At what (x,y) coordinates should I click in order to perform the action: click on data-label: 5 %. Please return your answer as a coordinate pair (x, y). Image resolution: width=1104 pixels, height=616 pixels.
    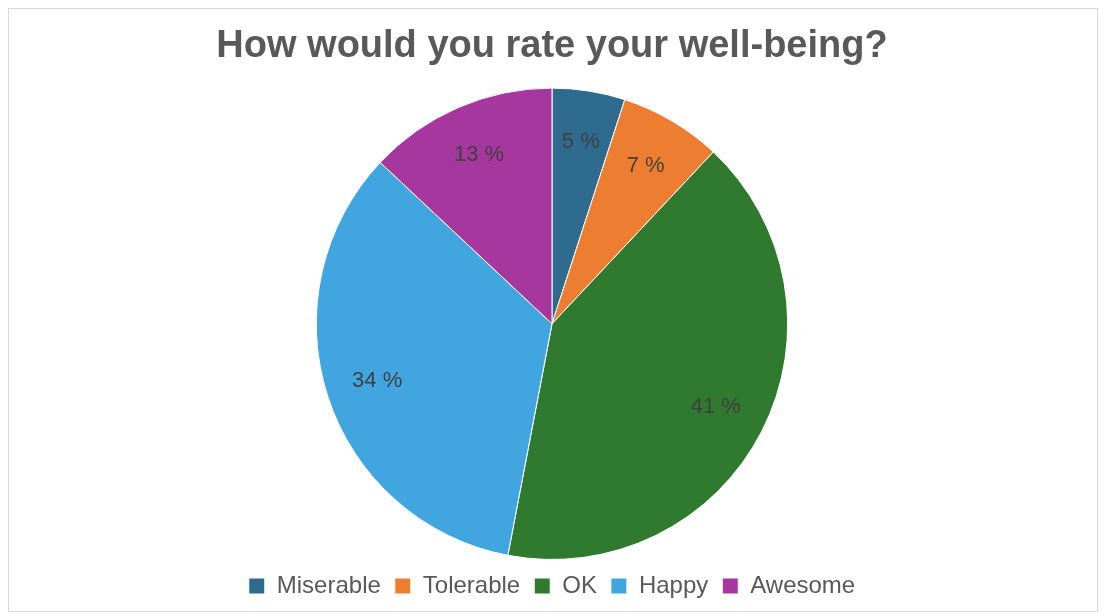
    Looking at the image, I should click on (580, 141).